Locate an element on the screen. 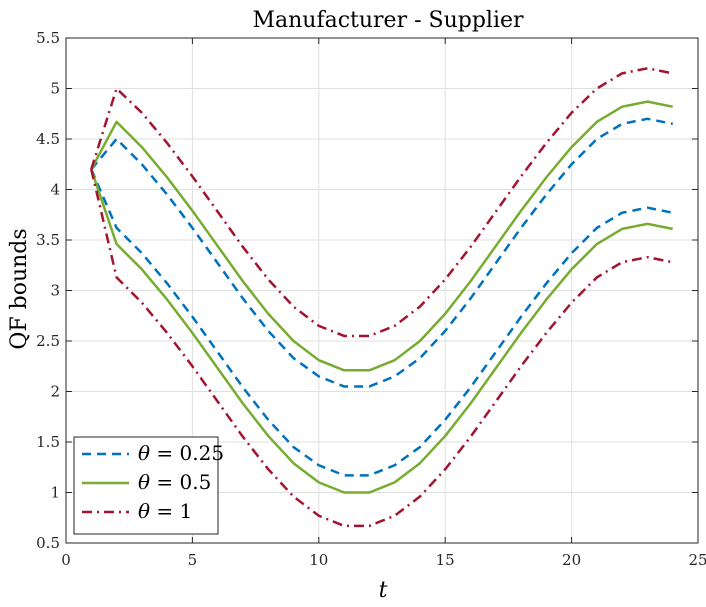  y-tick-label: 1.5 is located at coordinates (48, 442).